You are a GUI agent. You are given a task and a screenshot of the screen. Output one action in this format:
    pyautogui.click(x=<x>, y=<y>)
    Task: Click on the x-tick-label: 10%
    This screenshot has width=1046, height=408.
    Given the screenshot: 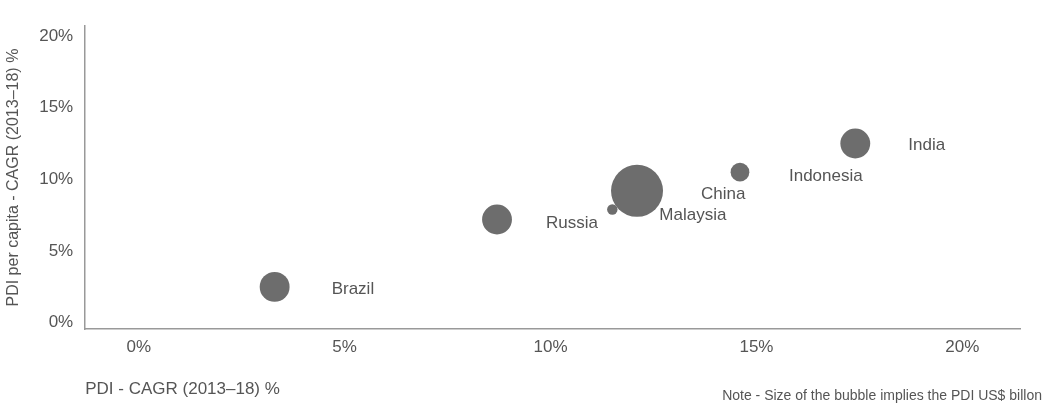 What is the action you would take?
    pyautogui.click(x=550, y=347)
    